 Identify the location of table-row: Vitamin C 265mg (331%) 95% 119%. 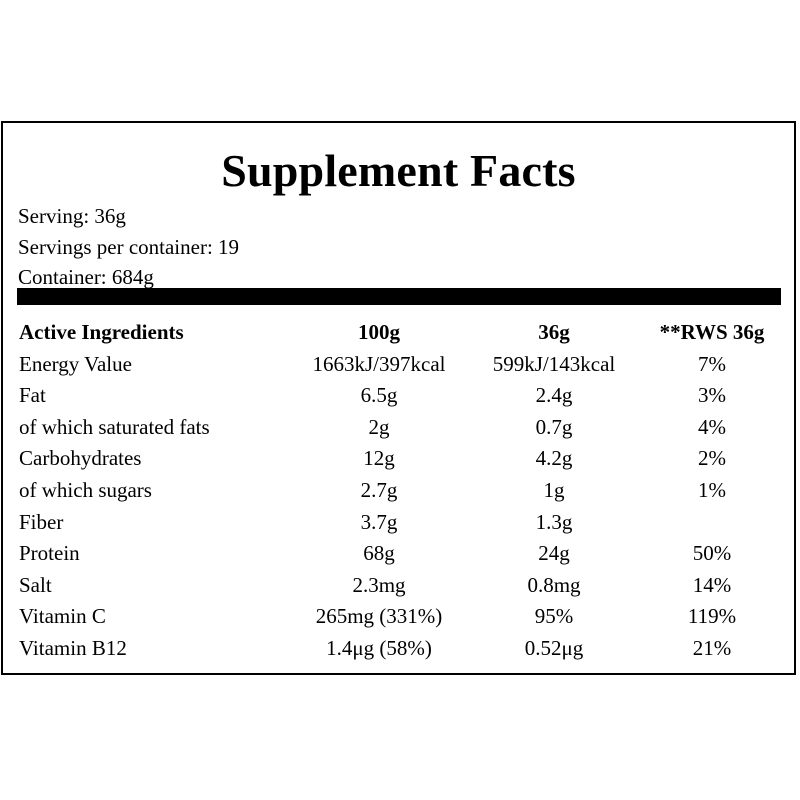
(404, 617).